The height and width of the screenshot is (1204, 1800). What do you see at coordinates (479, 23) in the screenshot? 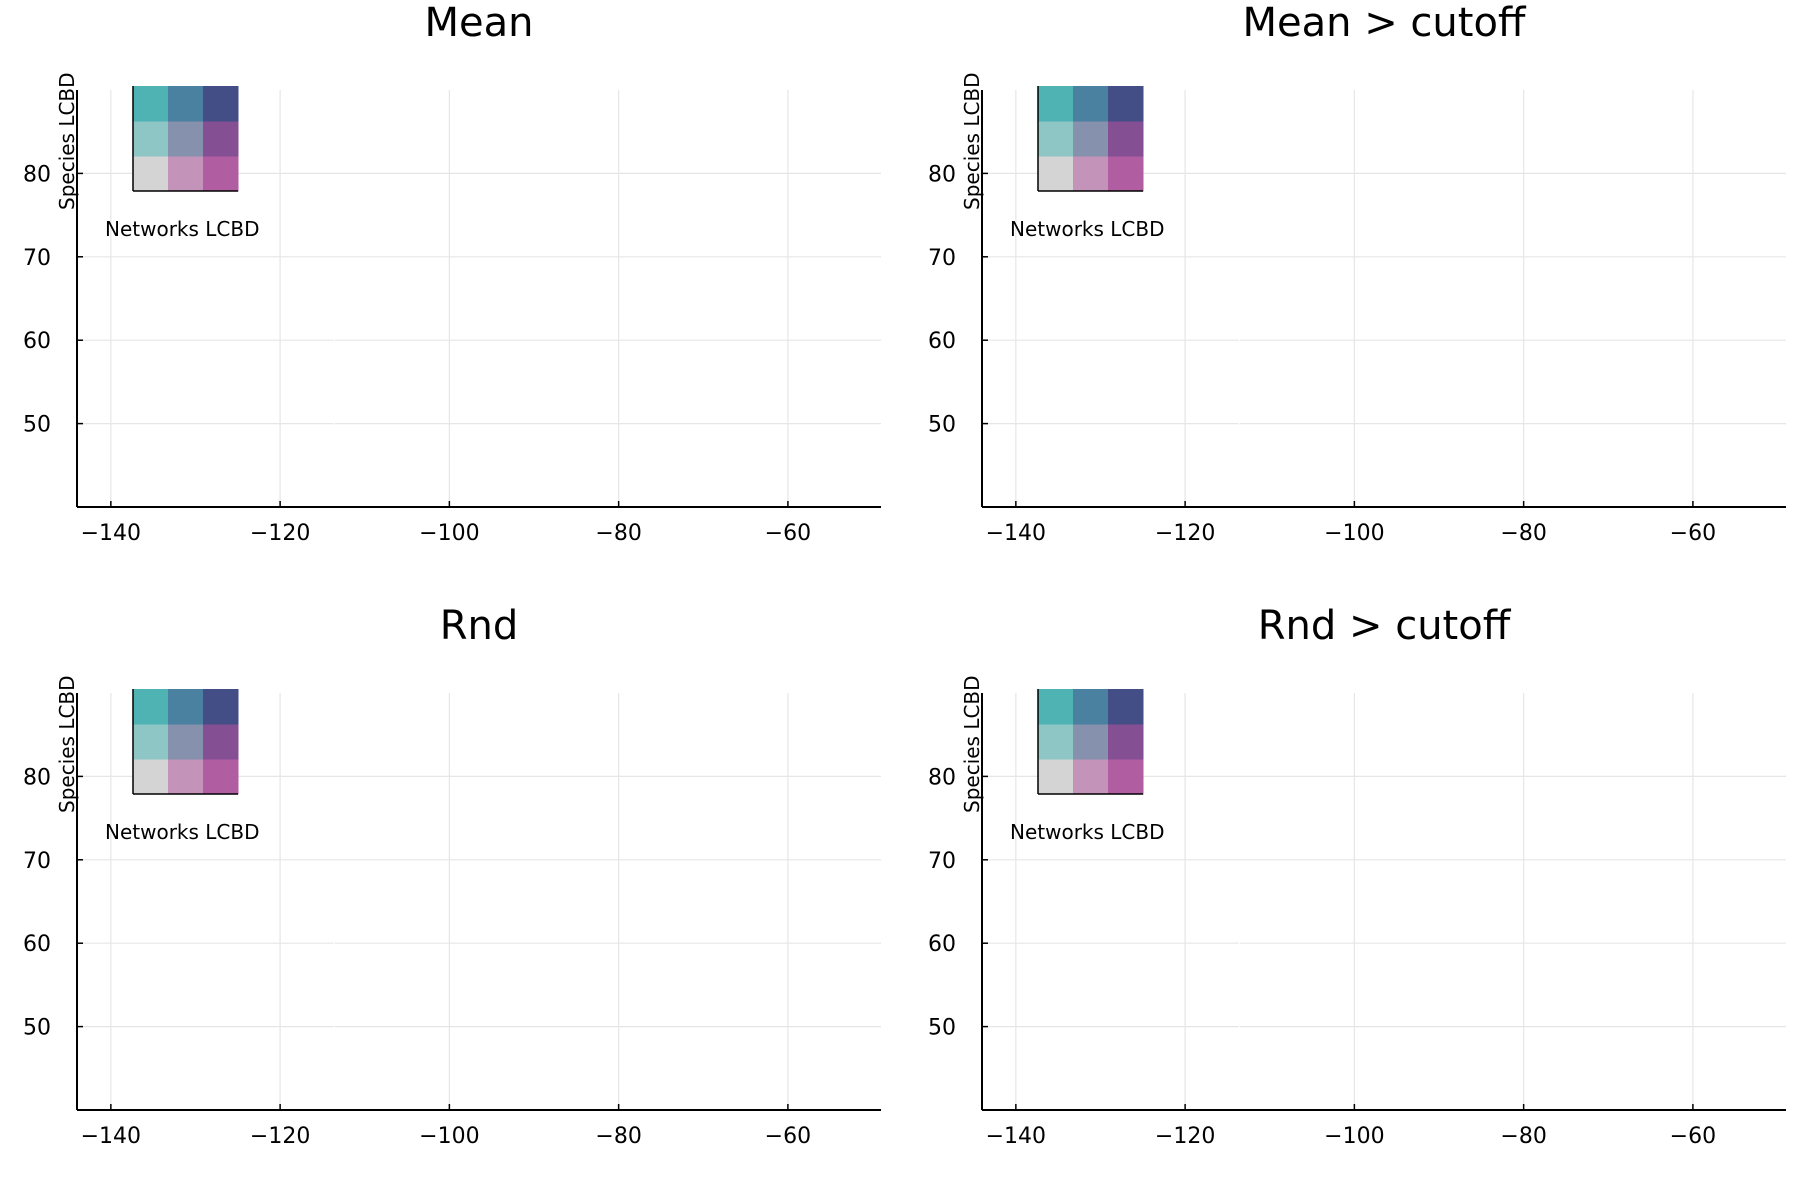
I see `panel-title: Mean` at bounding box center [479, 23].